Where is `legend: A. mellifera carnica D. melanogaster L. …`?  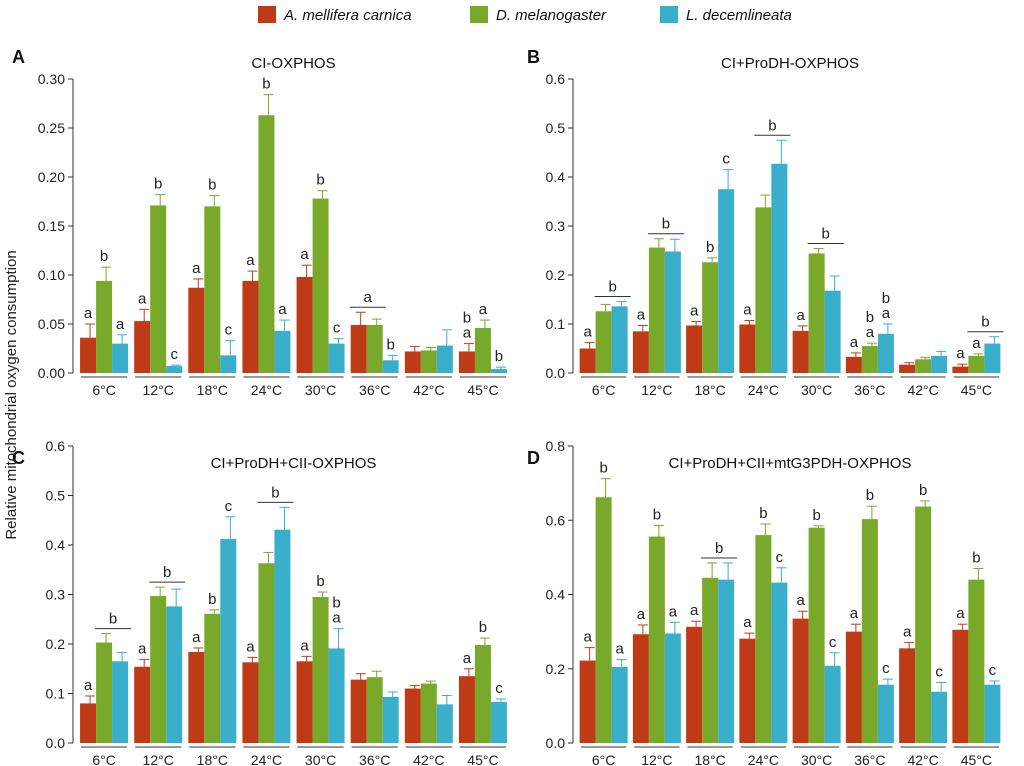
legend: A. mellifera carnica D. melanogaster L. … is located at coordinates (525, 15).